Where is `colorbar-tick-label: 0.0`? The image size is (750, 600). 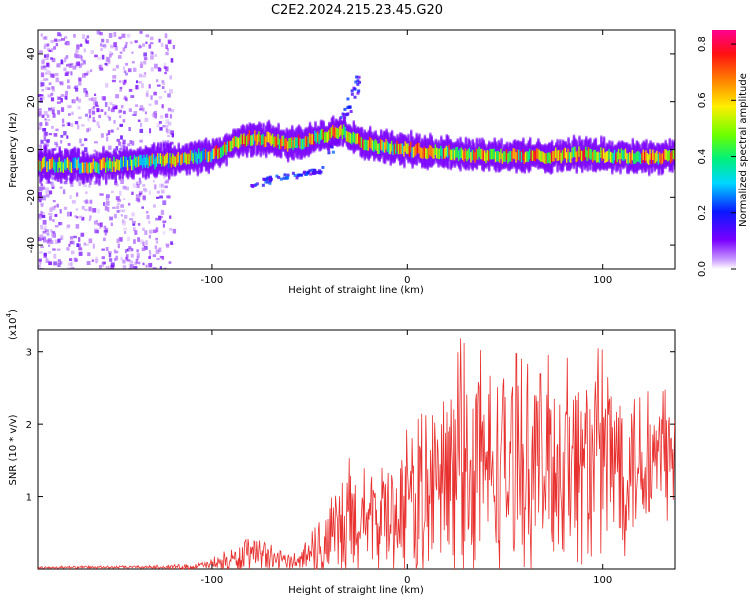
colorbar-tick-label: 0.0 is located at coordinates (702, 269).